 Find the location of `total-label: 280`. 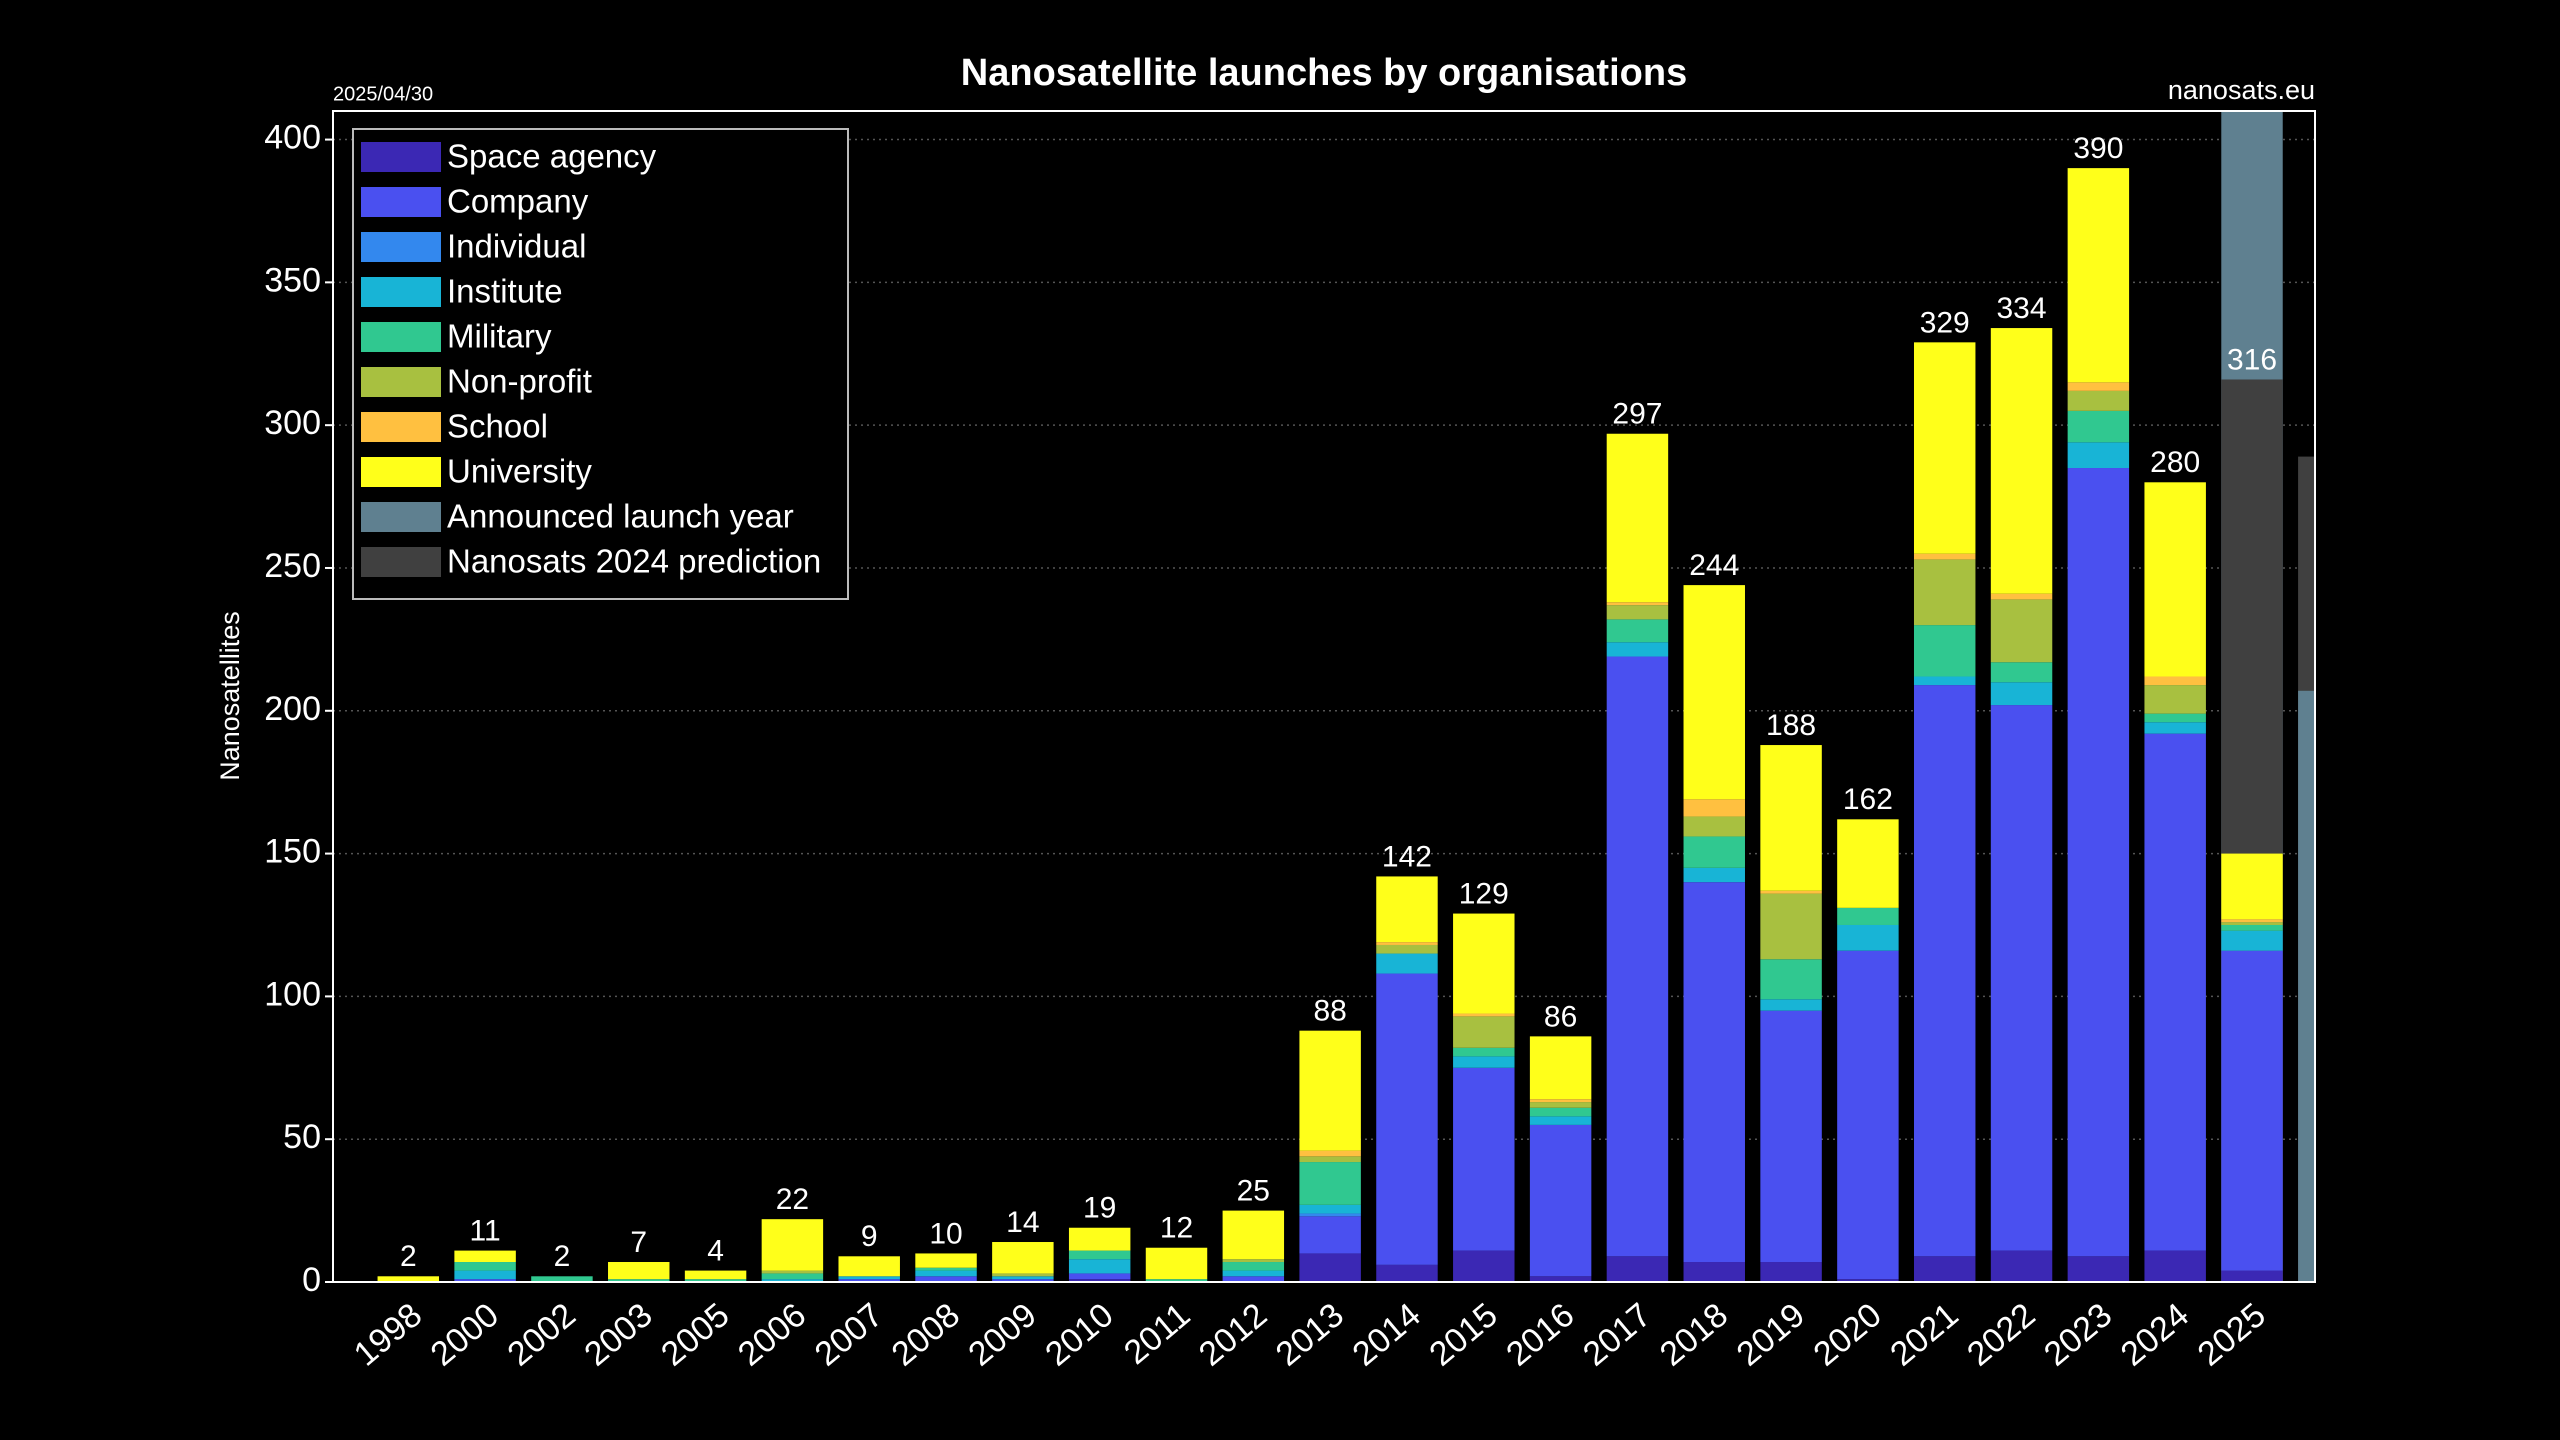

total-label: 280 is located at coordinates (2175, 462).